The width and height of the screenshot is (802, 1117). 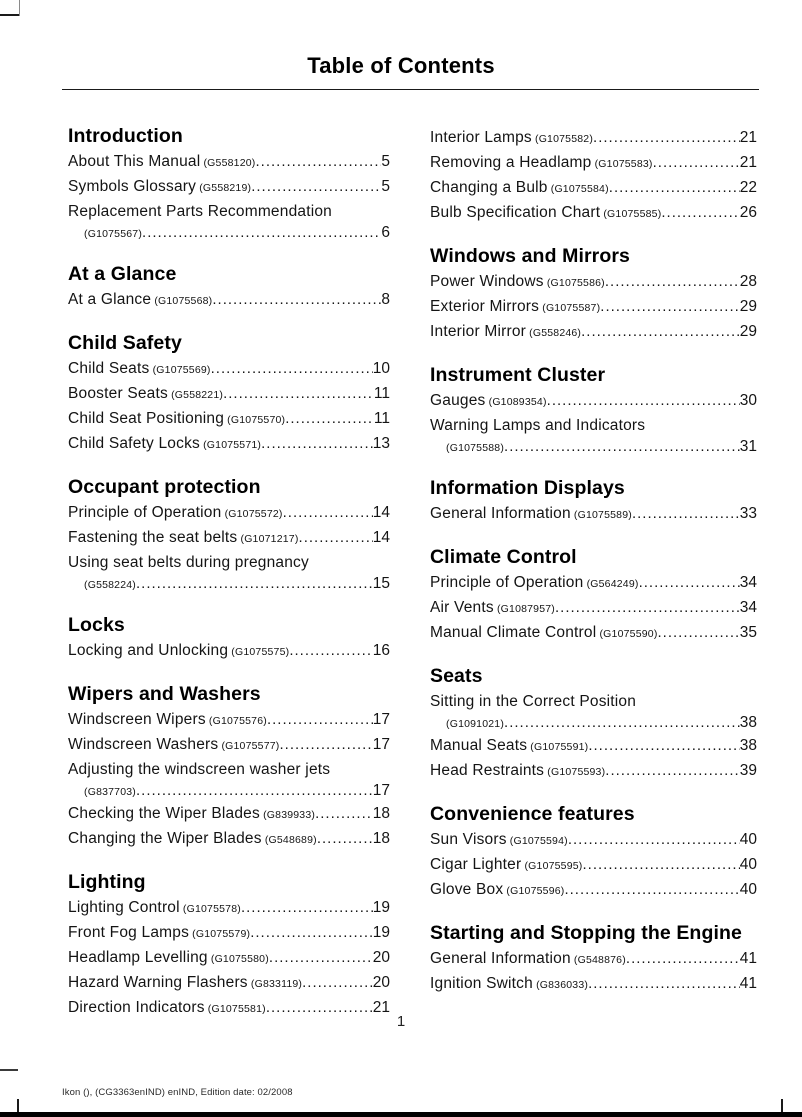 What do you see at coordinates (199, 769) in the screenshot?
I see `toc-entry-title-wrapped: Adjusting the windscreen washer jets` at bounding box center [199, 769].